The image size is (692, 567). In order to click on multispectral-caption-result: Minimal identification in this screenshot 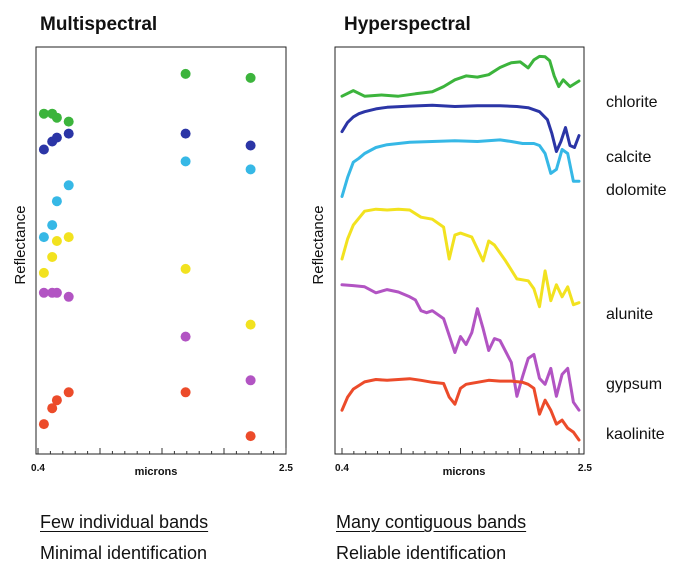, I will do `click(124, 553)`.